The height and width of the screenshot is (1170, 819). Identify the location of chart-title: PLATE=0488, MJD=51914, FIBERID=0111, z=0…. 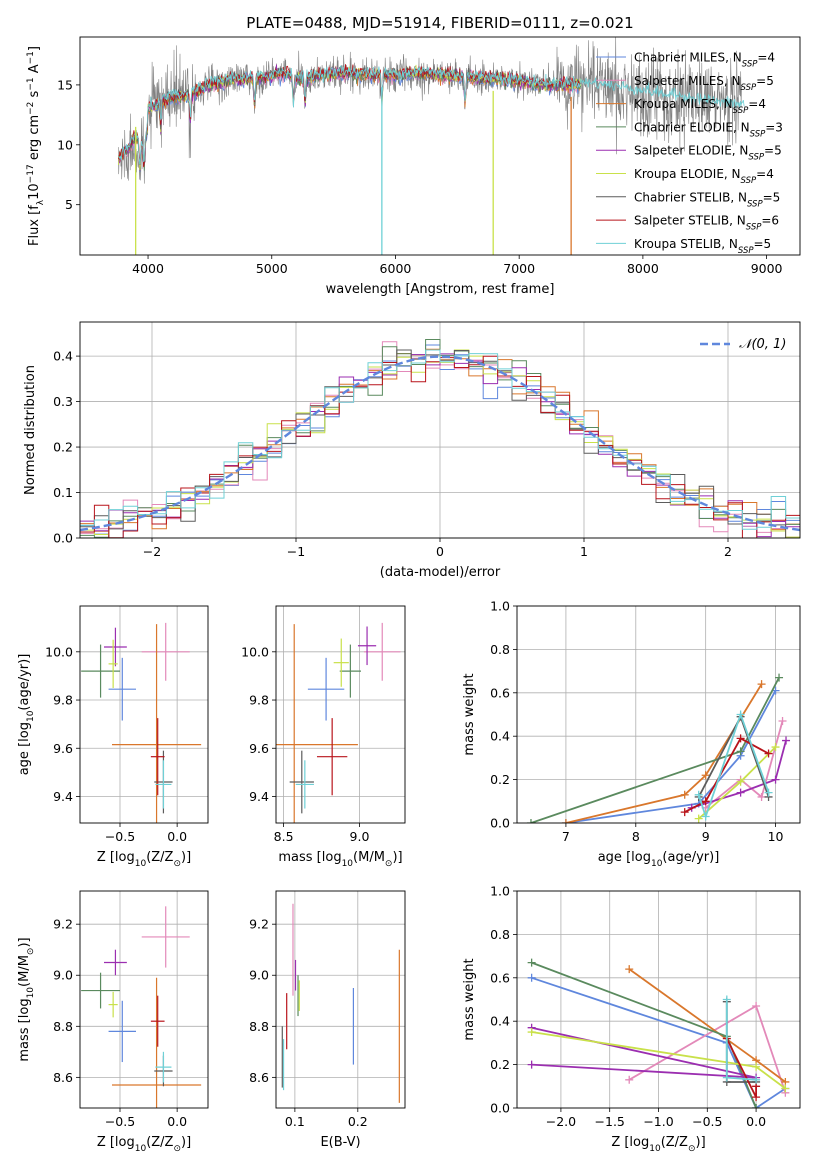
(439, 23).